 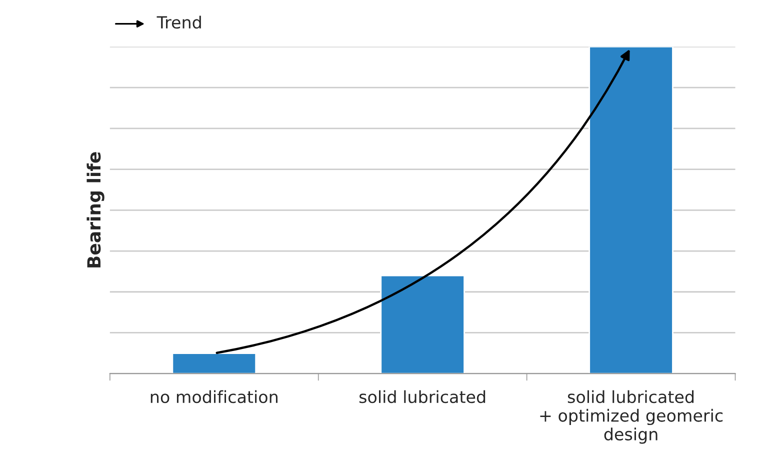 I want to click on y-axis-title: Bearing life, so click(x=95, y=210).